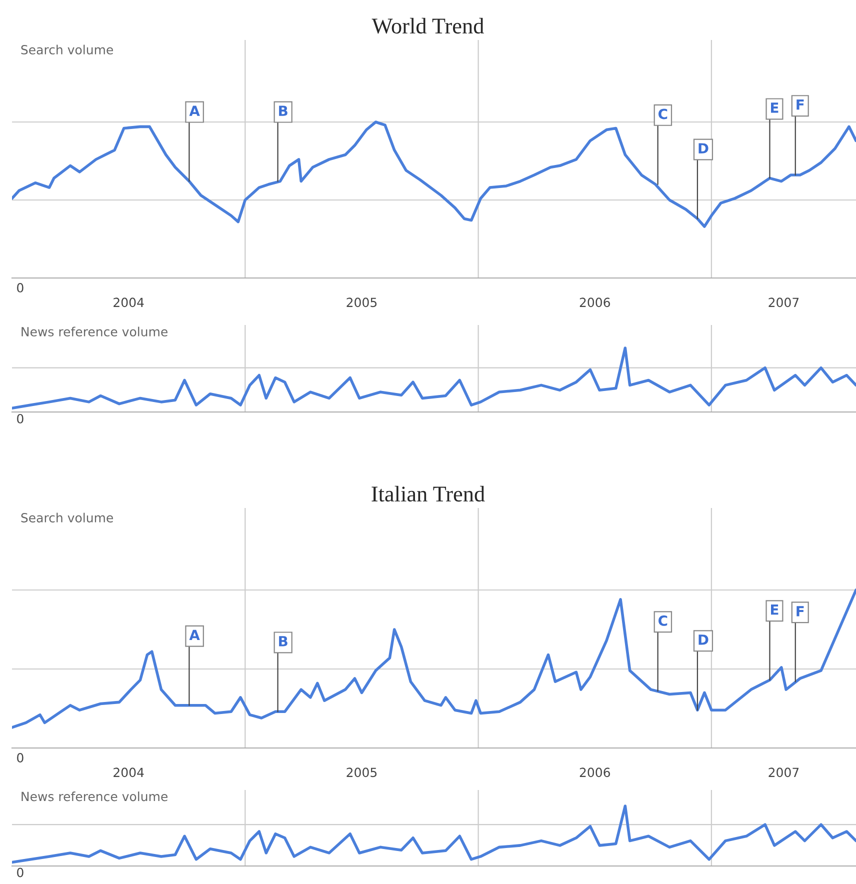  I want to click on chart-title: World Trend, so click(428, 26).